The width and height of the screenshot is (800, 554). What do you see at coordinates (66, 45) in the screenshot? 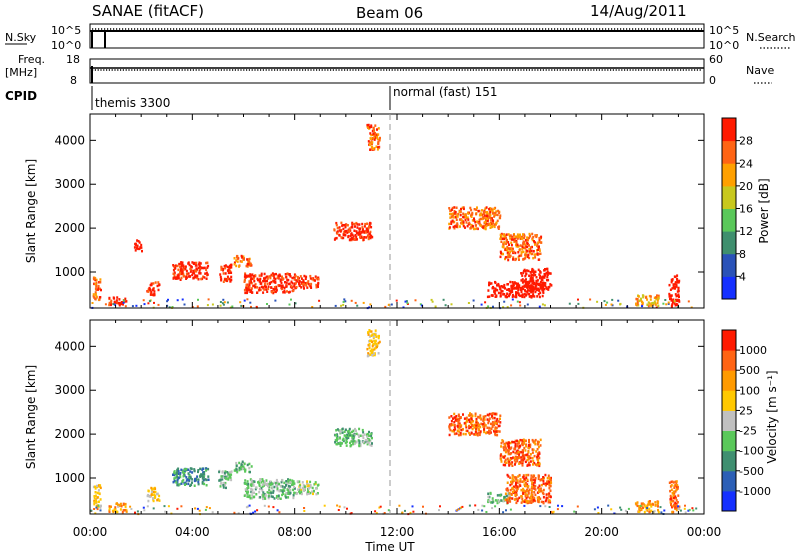
I see `nsky-tick-min: 10^0` at bounding box center [66, 45].